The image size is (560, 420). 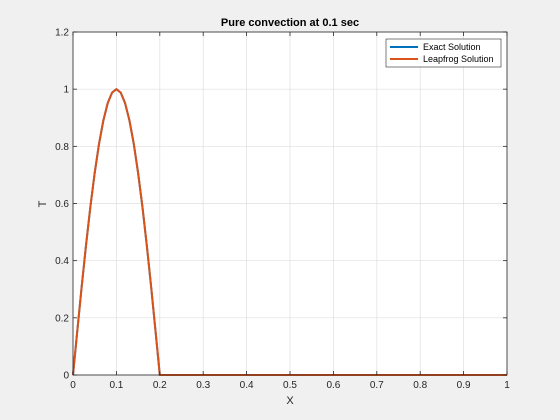 I want to click on chart-title: Pure convection at 0.1 sec, so click(x=290, y=23).